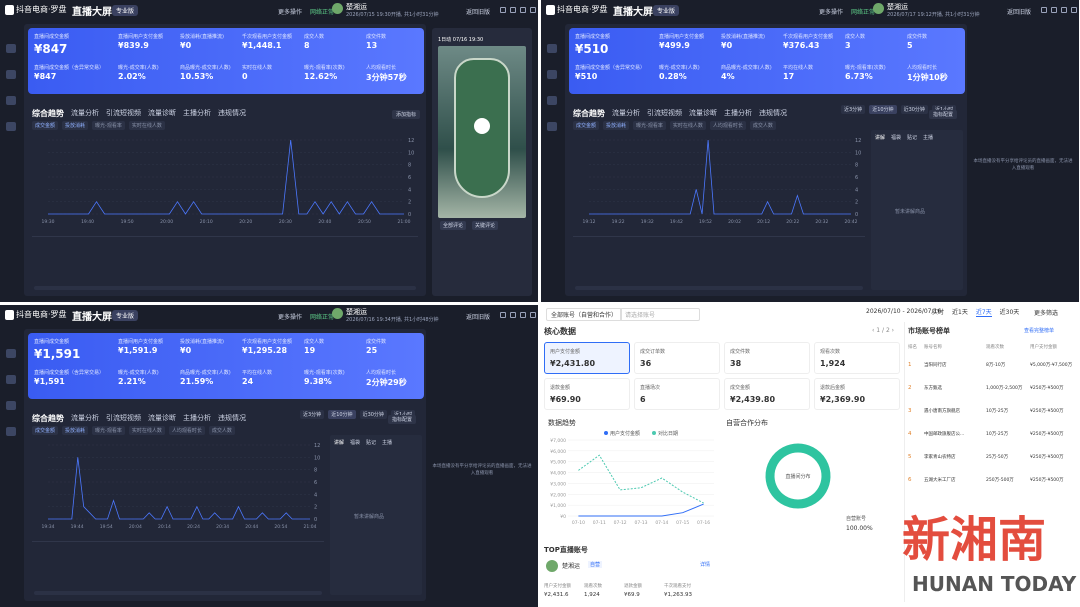 The width and height of the screenshot is (1080, 607). What do you see at coordinates (369, 517) in the screenshot?
I see `empty-text: 暂未讲解商品` at bounding box center [369, 517].